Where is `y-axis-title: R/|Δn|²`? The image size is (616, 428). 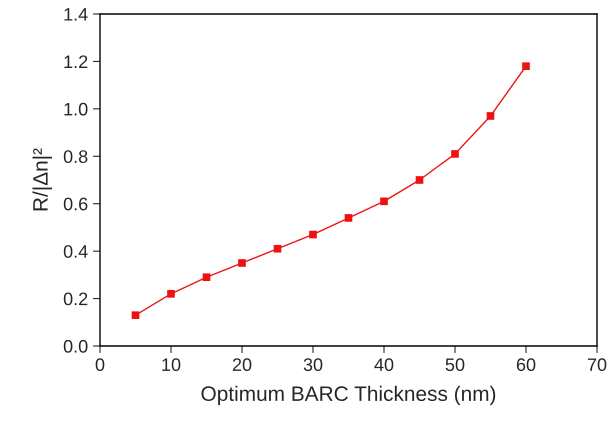 y-axis-title: R/|Δn|² is located at coordinates (42, 179).